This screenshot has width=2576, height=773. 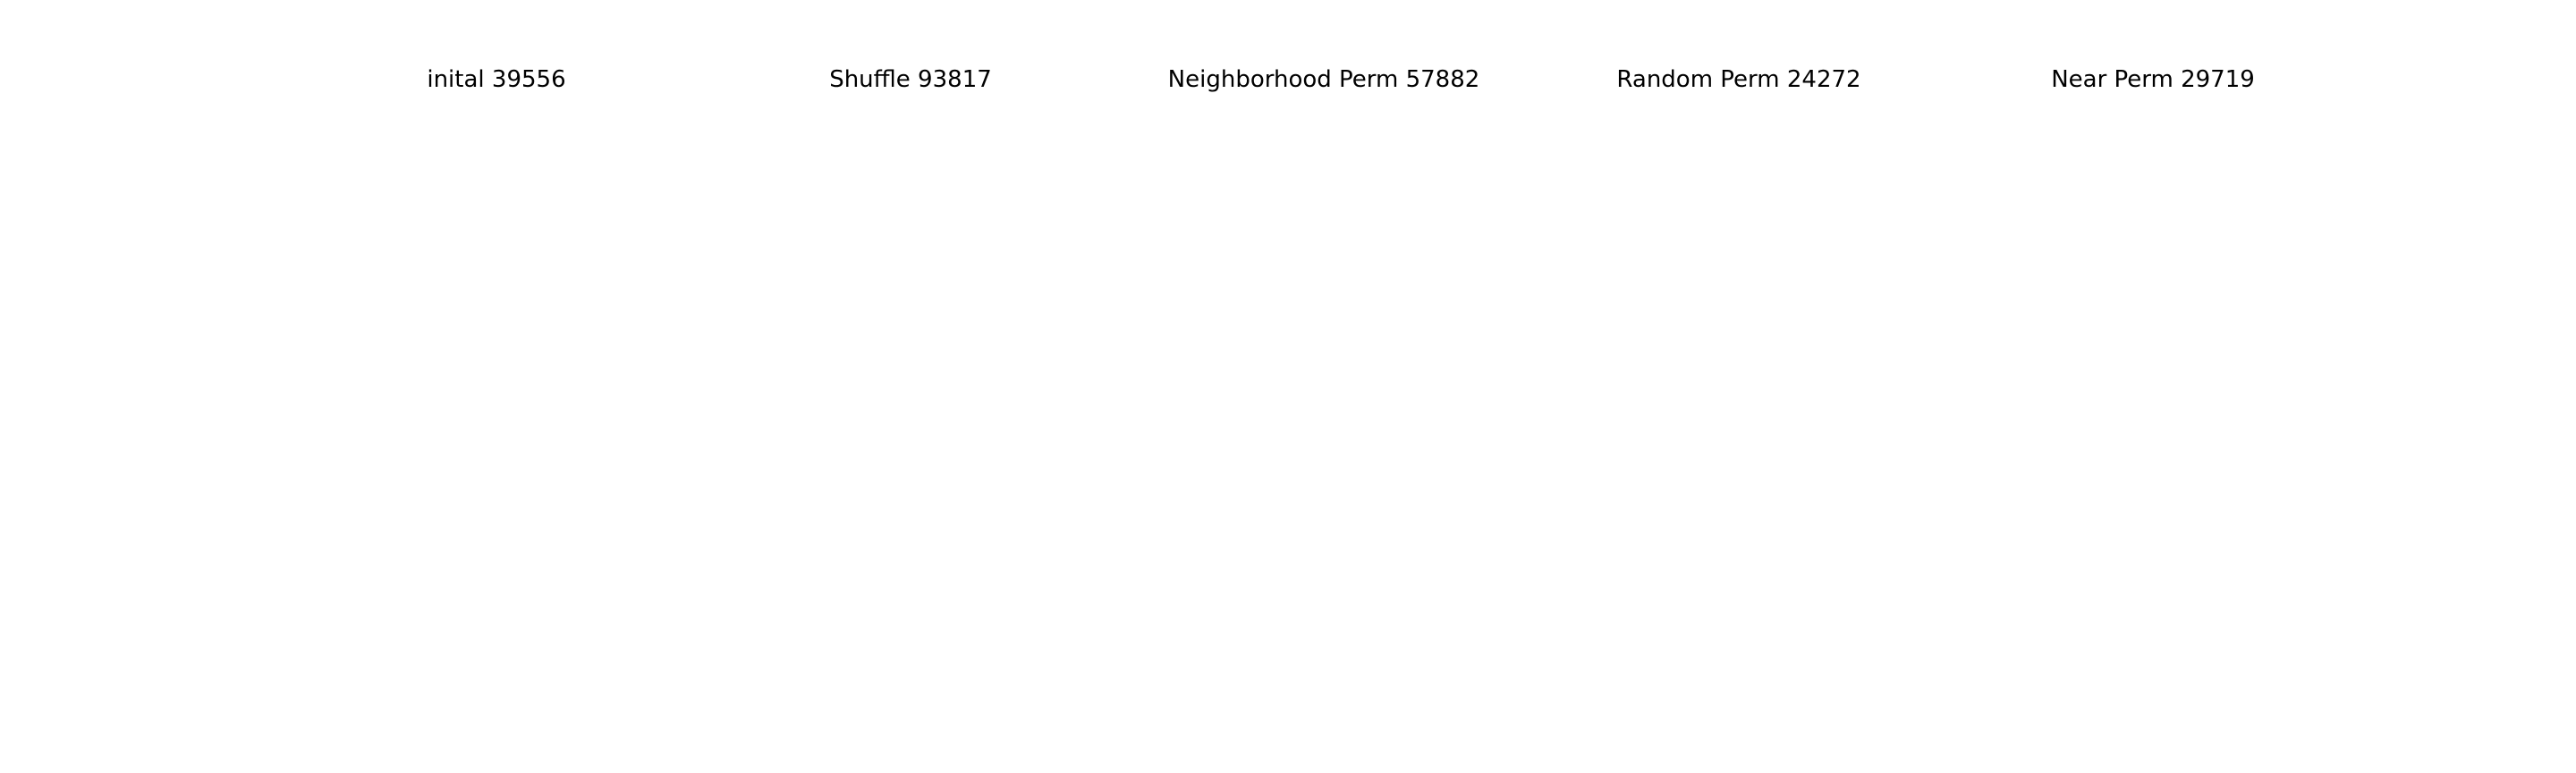 I want to click on panel-title: inital 39556, so click(x=496, y=79).